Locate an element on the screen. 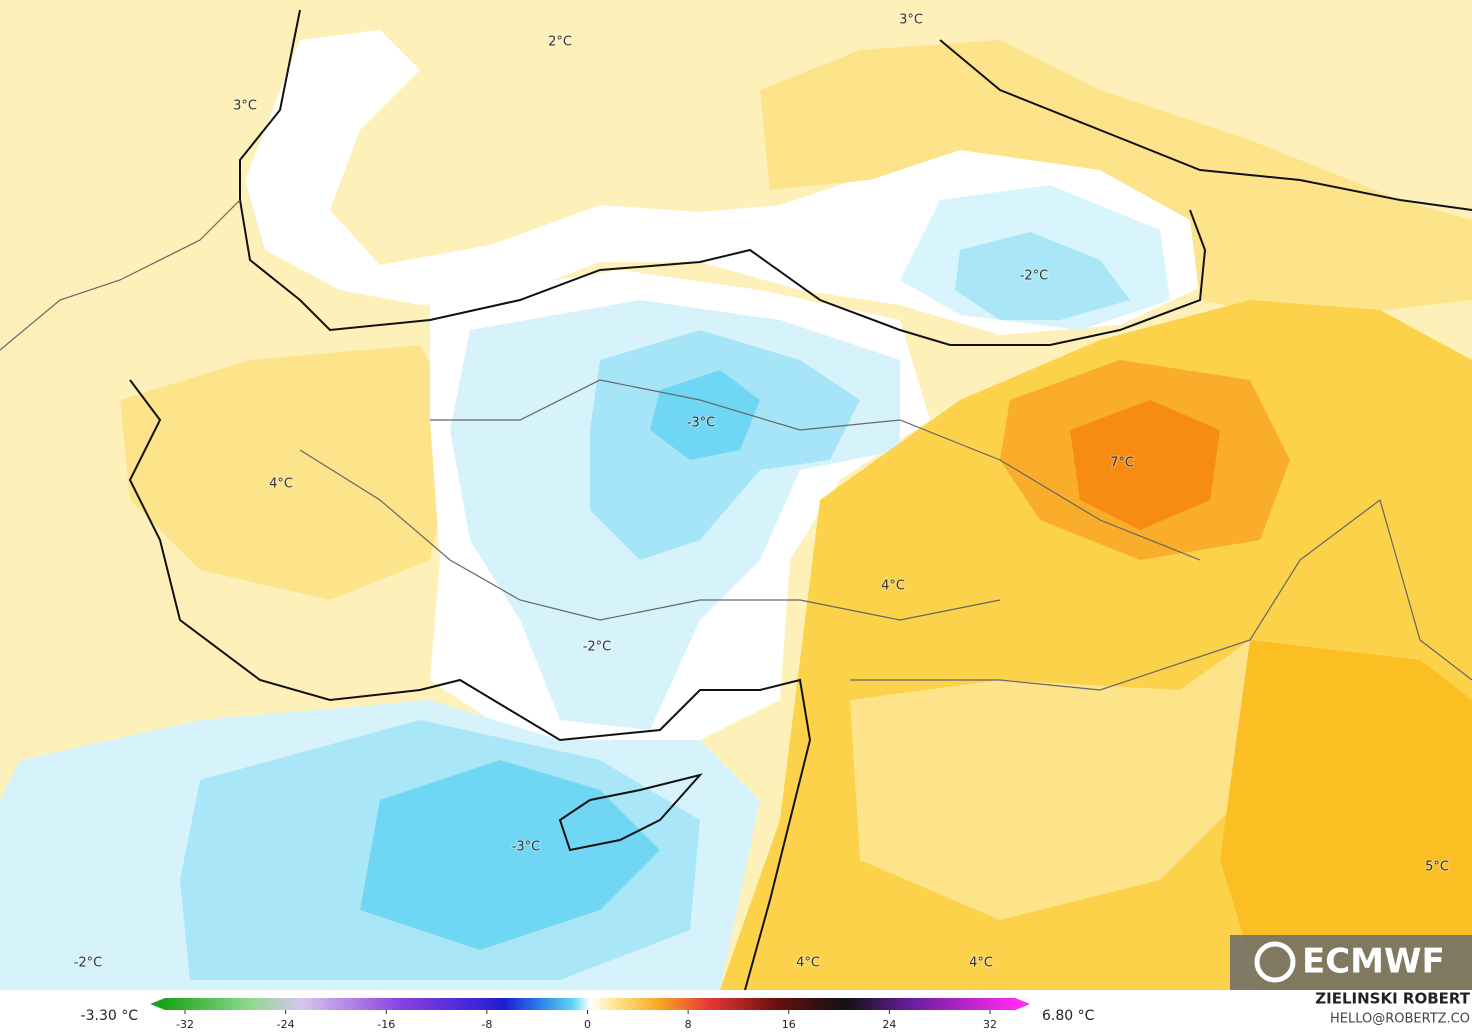 This screenshot has height=1035, width=1472. credit-author: ZIELINSKI ROBERT is located at coordinates (1392, 999).